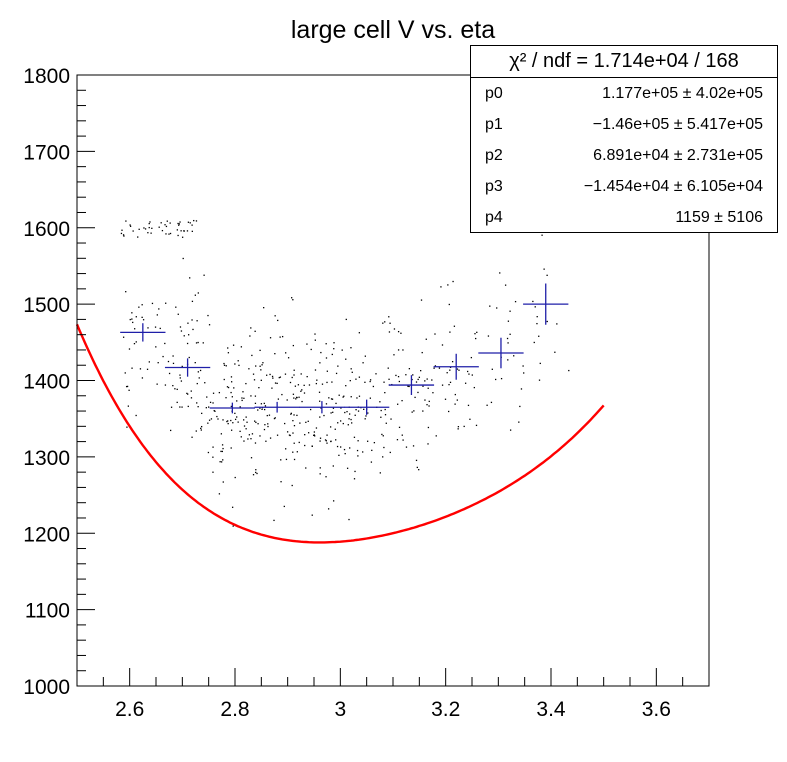 The width and height of the screenshot is (787, 762). I want to click on stats-row-p3: p3 −1.454e+04 ± 6.105e+04, so click(624, 186).